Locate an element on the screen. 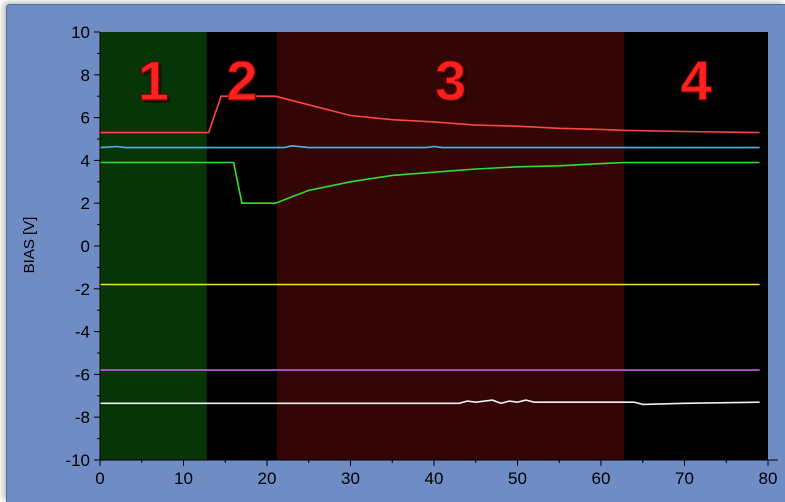 The image size is (785, 502). region-label-shadow-1: 1 is located at coordinates (156, 83).